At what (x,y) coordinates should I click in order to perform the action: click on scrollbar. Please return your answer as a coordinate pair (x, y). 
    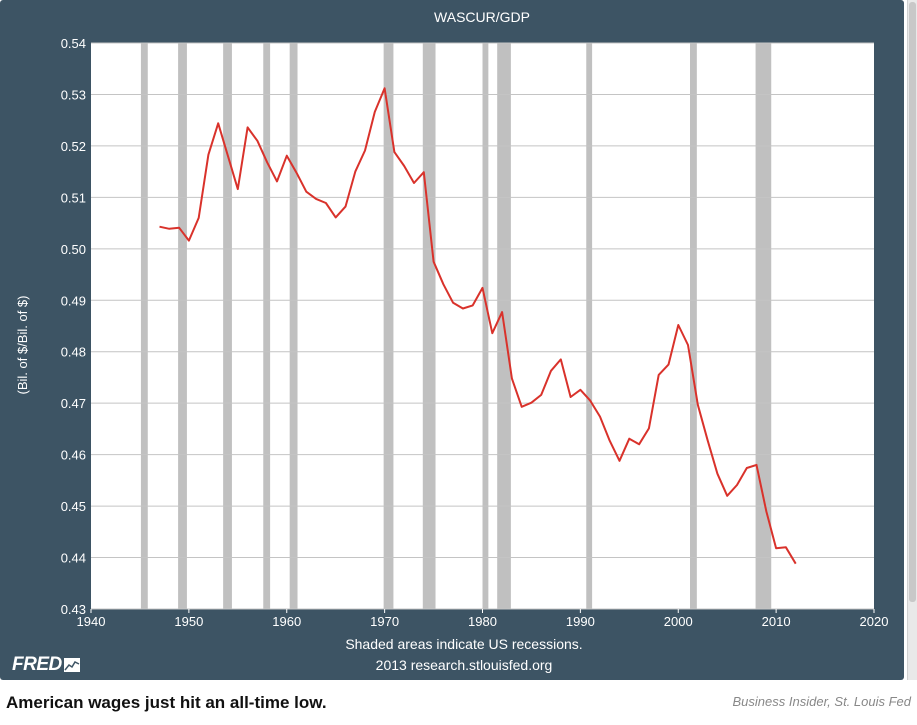
    Looking at the image, I should click on (912, 340).